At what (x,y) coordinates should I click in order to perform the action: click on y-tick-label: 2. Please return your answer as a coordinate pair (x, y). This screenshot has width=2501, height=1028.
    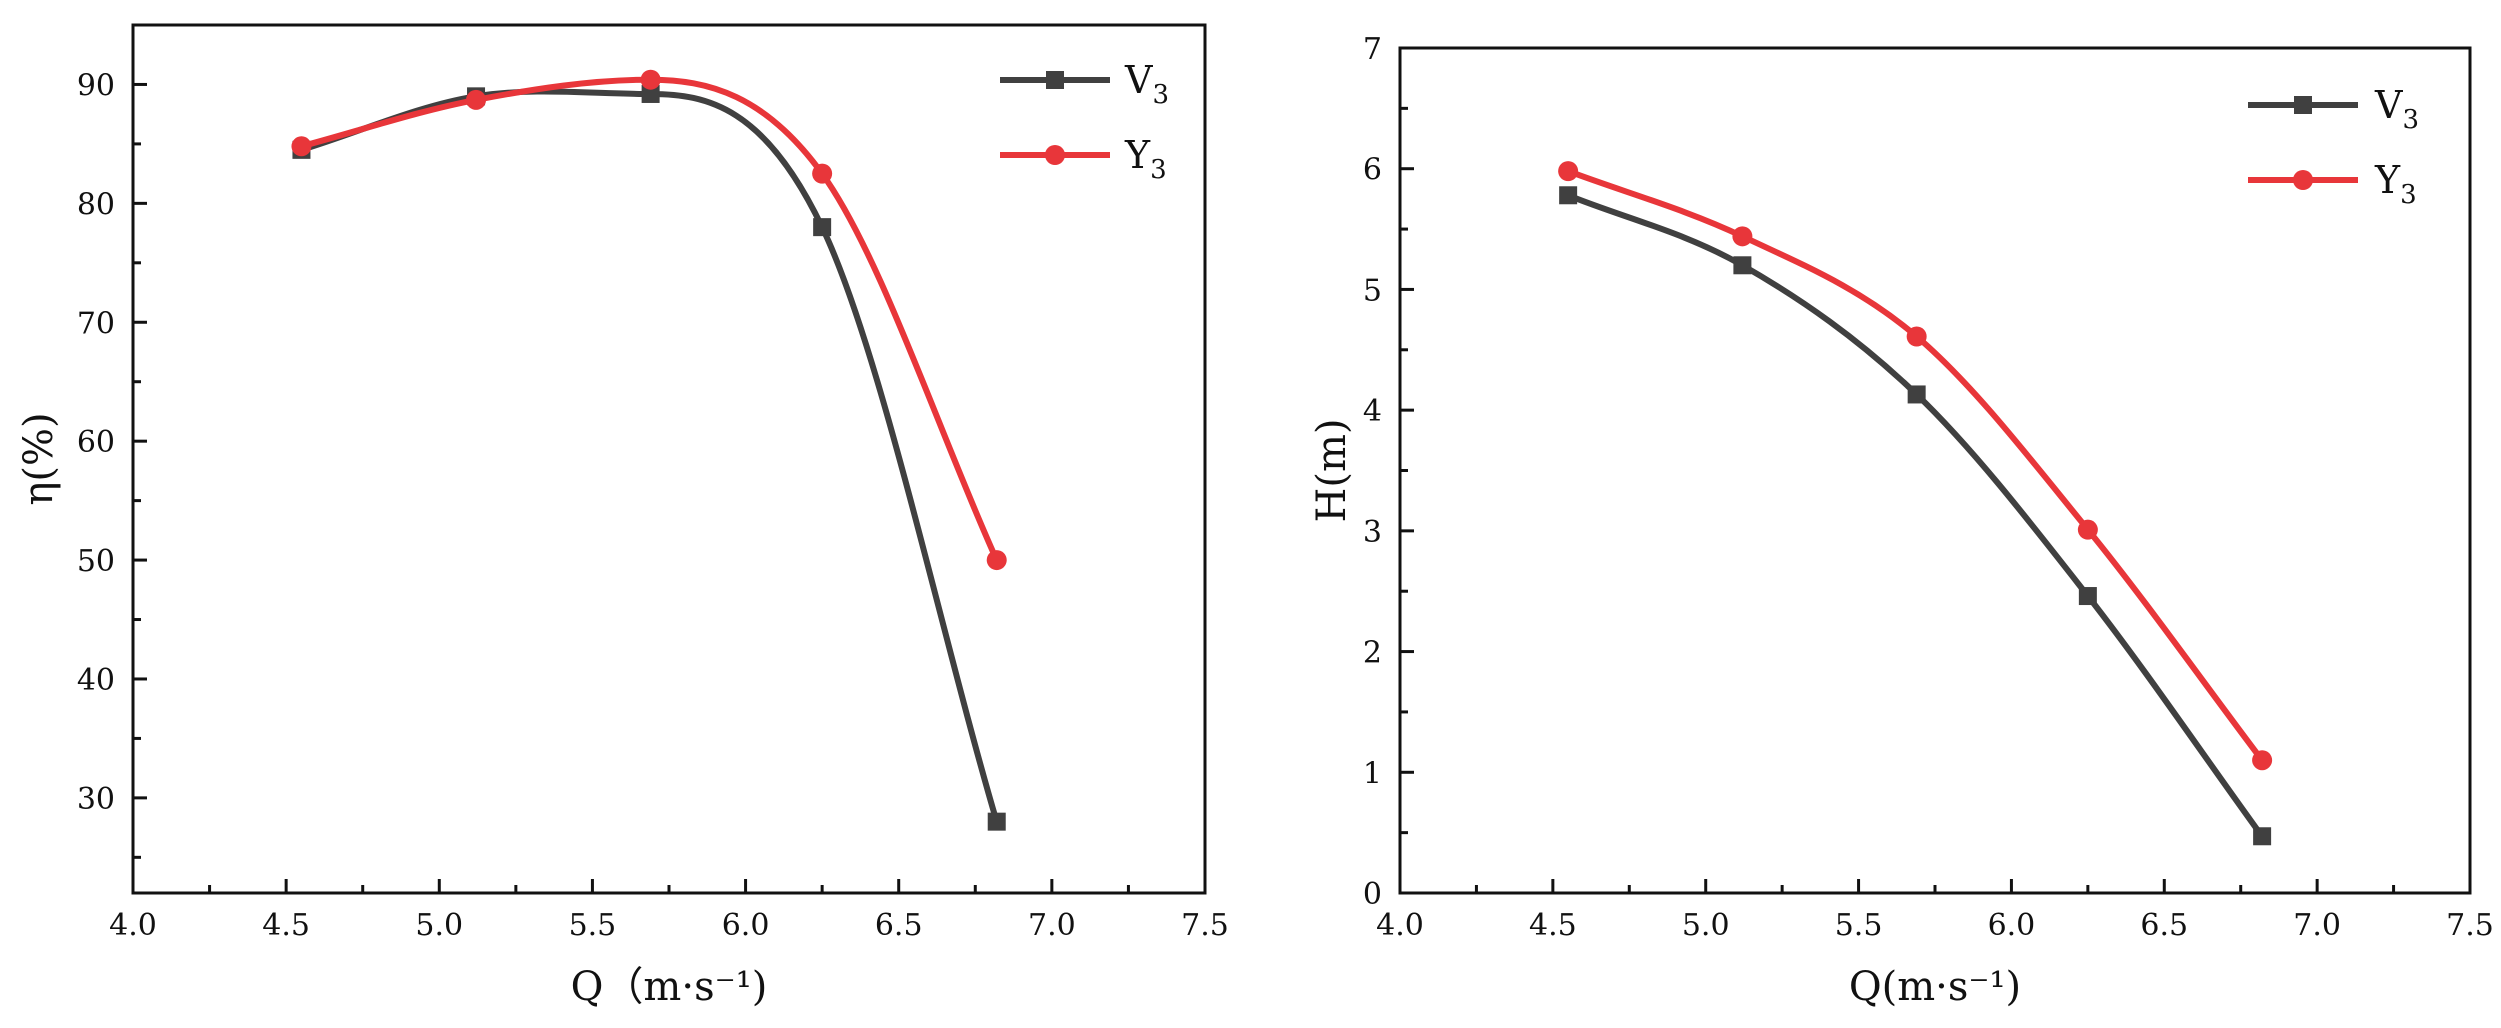
    Looking at the image, I should click on (1372, 653).